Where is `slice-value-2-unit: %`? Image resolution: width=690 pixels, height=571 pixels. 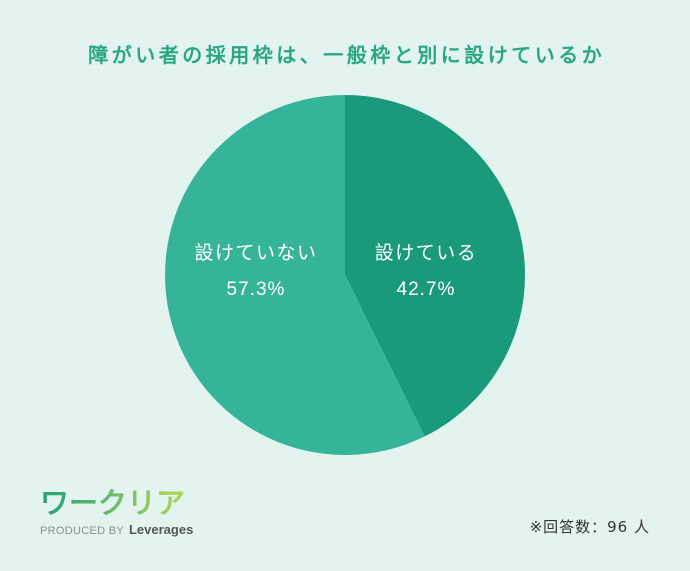
slice-value-2-unit: % is located at coordinates (277, 289).